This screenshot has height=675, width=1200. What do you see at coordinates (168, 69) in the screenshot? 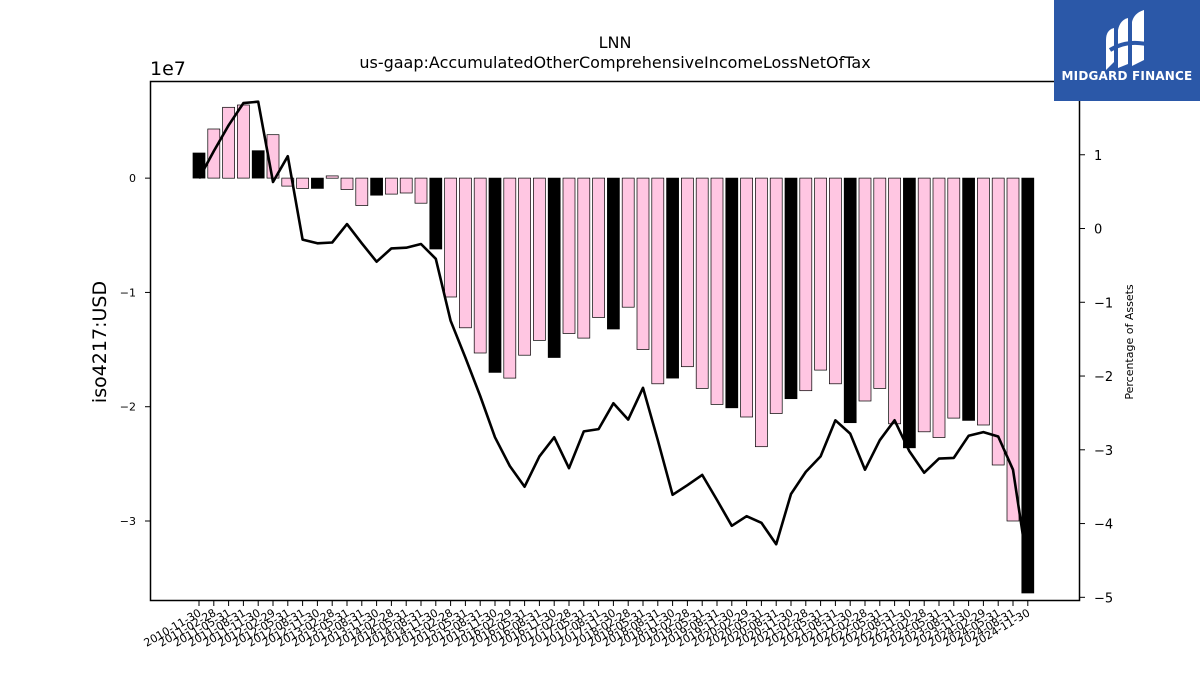
I see `y-offset-label: 1e7` at bounding box center [168, 69].